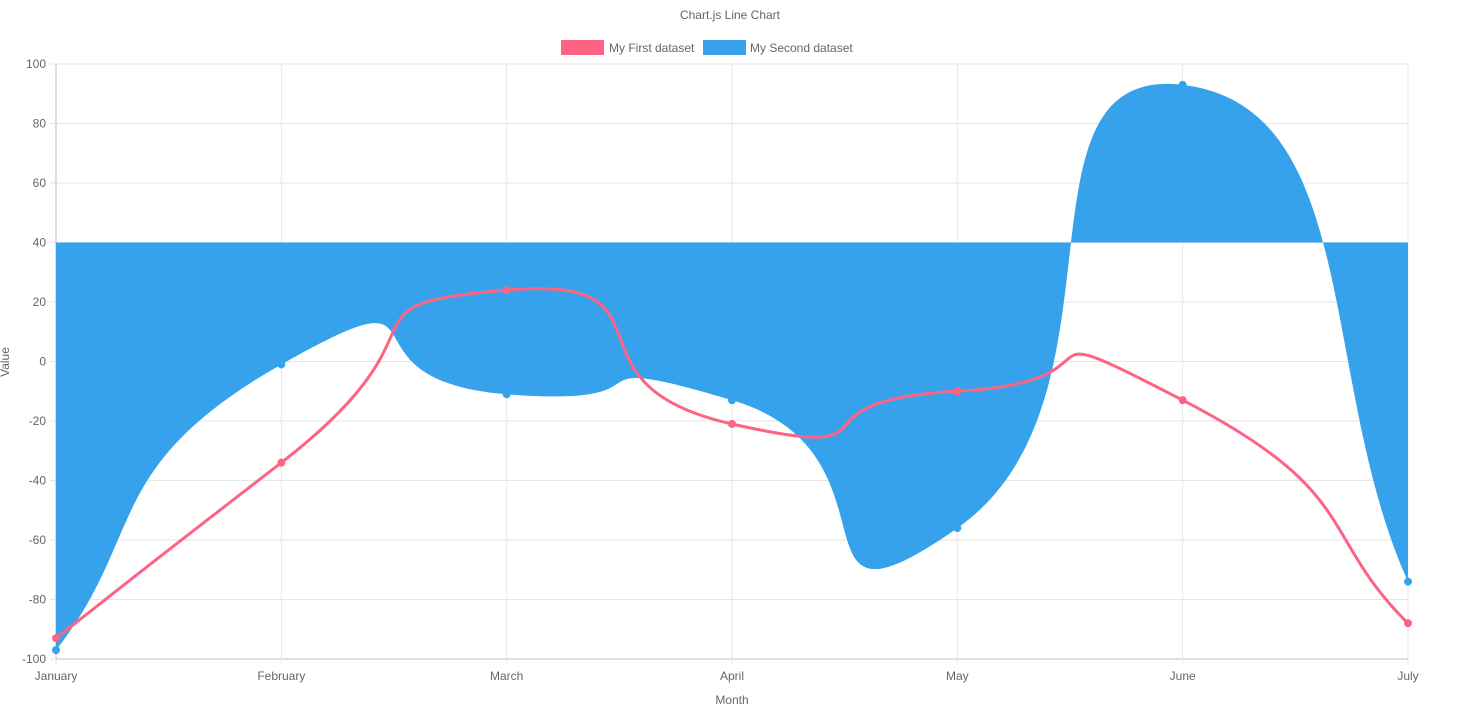 This screenshot has height=717, width=1460. What do you see at coordinates (652, 48) in the screenshot?
I see `legend-label-first-dataset: My First dataset` at bounding box center [652, 48].